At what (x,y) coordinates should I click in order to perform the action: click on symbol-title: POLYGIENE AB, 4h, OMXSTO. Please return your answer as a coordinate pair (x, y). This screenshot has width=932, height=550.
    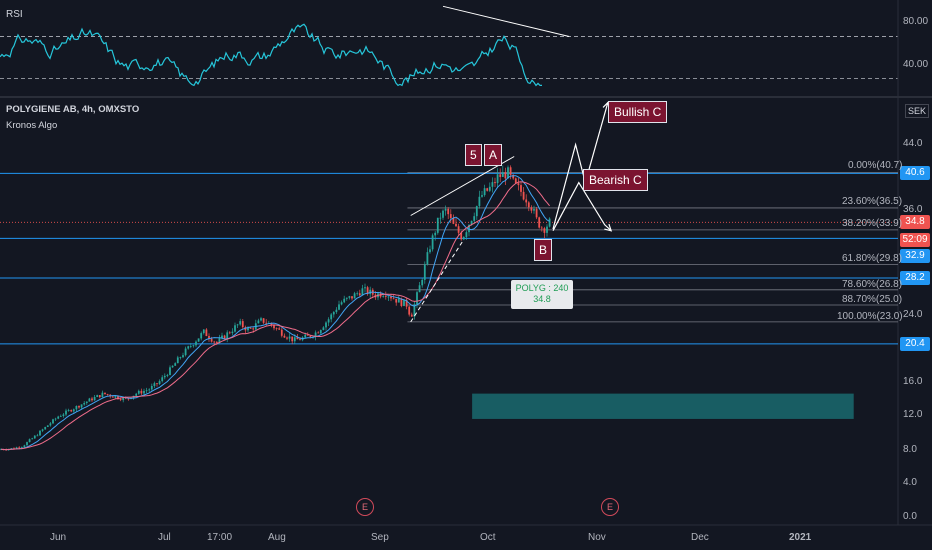
    Looking at the image, I should click on (73, 109).